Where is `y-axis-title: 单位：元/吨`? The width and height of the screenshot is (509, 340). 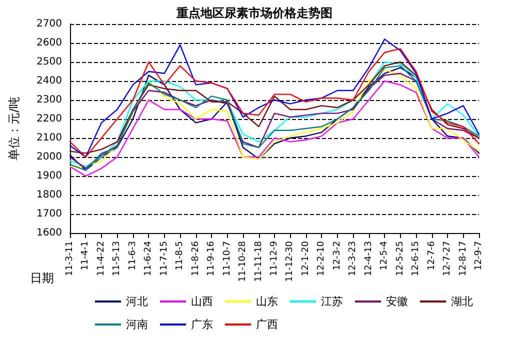 y-axis-title: 单位：元/吨 is located at coordinates (14, 128).